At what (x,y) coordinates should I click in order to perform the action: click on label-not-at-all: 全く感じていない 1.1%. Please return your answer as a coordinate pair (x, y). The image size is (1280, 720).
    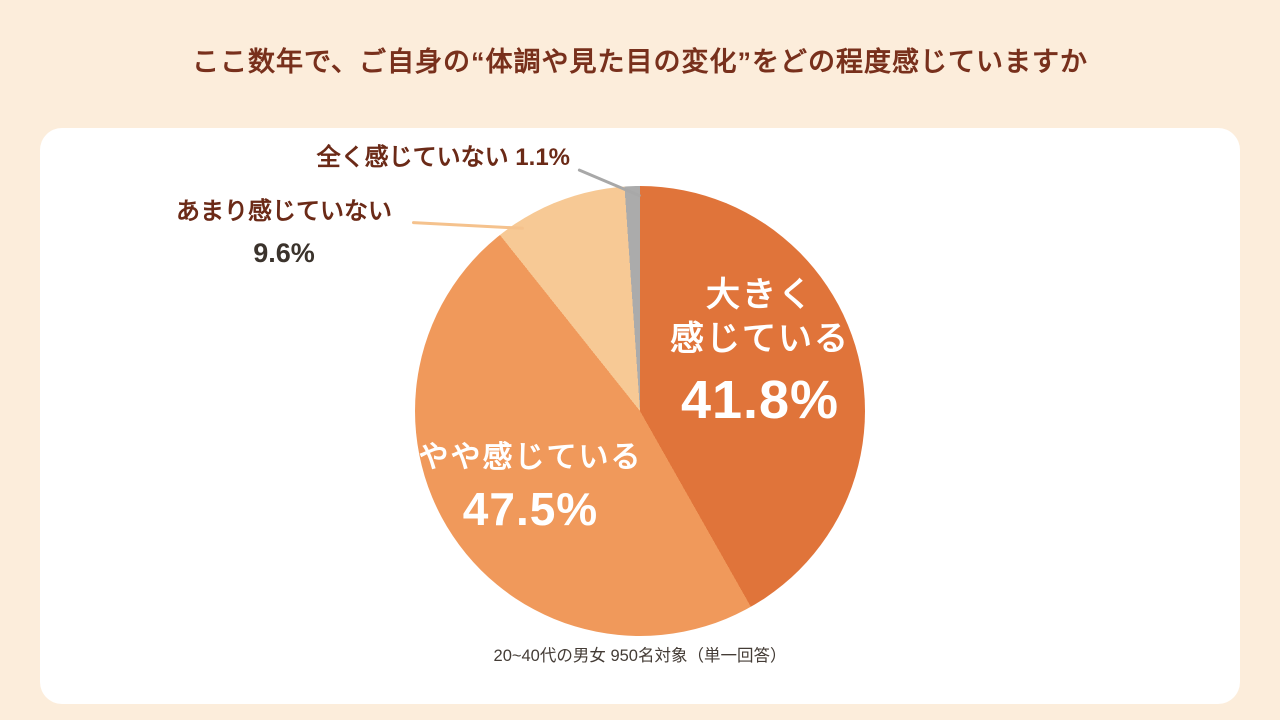
    Looking at the image, I should click on (425, 158).